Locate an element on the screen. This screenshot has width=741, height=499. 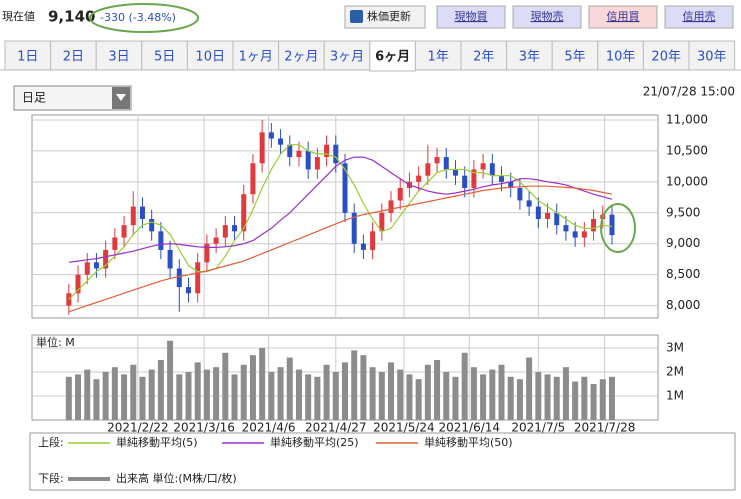
period-tab: 5年 is located at coordinates (575, 55).